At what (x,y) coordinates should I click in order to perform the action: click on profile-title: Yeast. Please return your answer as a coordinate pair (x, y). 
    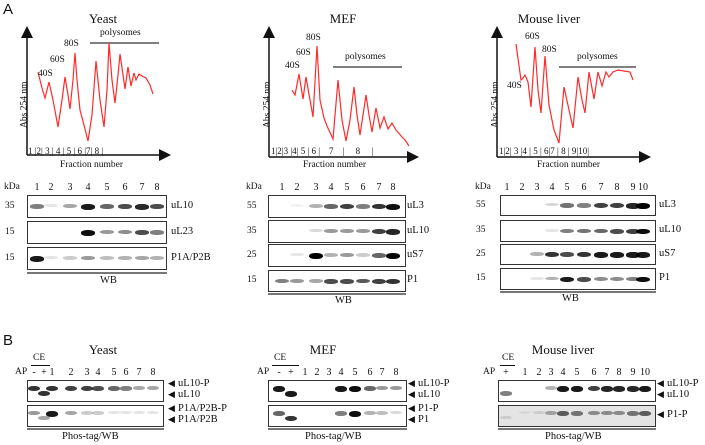
    Looking at the image, I should click on (103, 18).